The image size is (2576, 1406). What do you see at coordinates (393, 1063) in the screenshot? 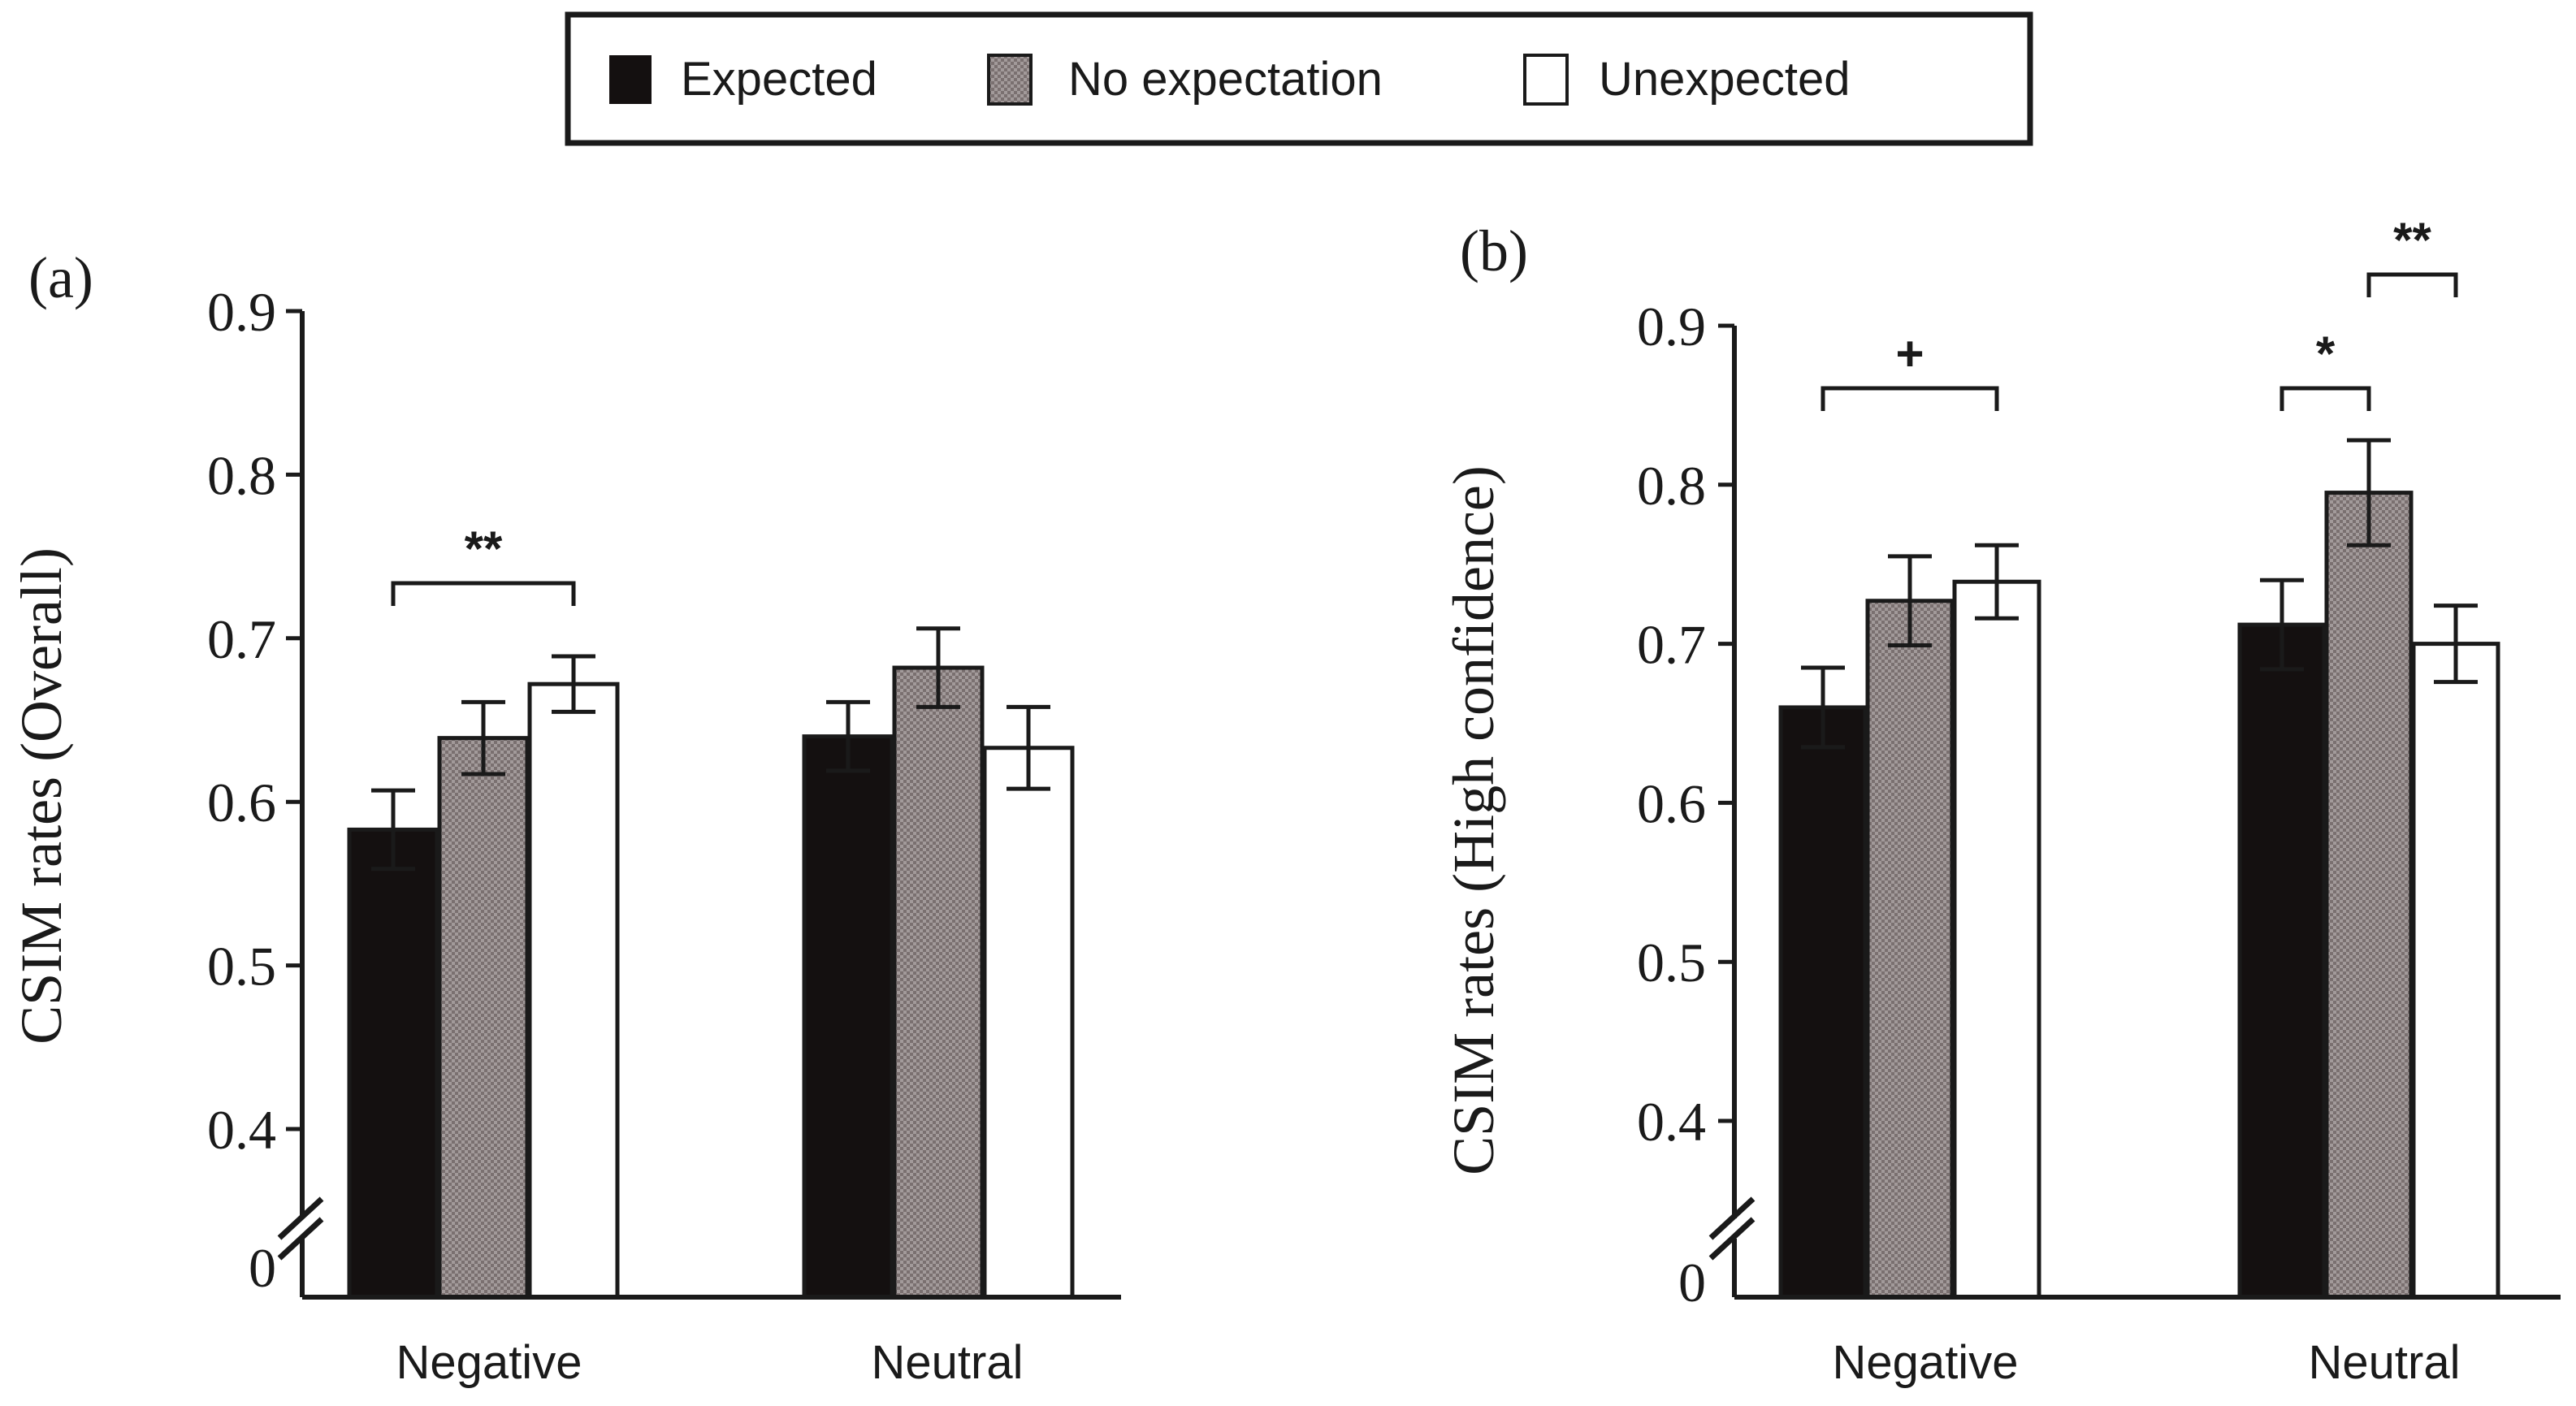
I see `bar-a-negative-expected` at bounding box center [393, 1063].